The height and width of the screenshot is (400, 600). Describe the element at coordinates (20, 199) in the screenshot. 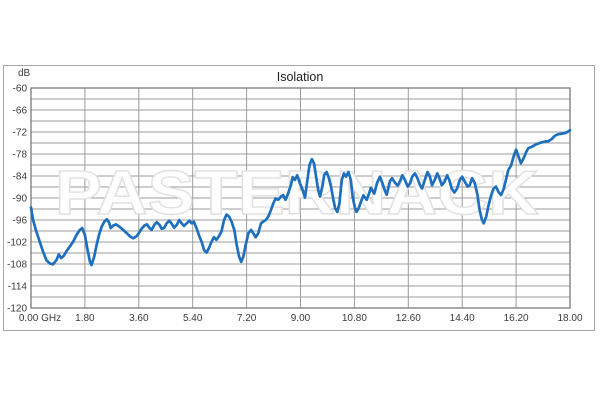

I see `y-tick-label: -90` at that location.